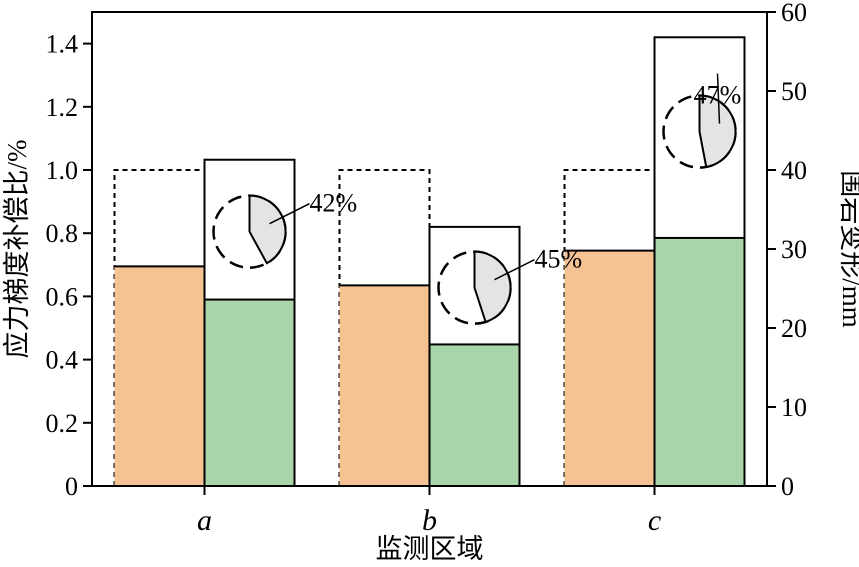  What do you see at coordinates (62, 44) in the screenshot?
I see `y-tick-label: 1.4` at bounding box center [62, 44].